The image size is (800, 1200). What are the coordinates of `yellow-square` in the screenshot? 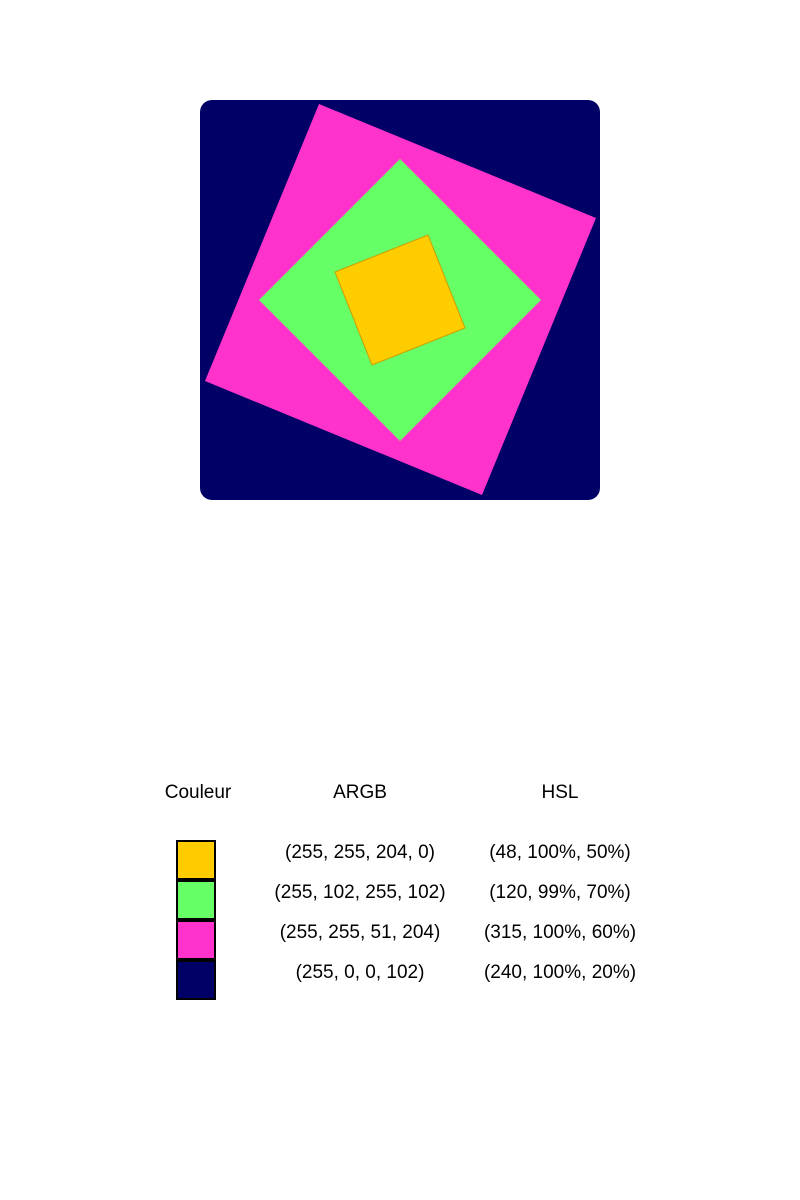 It's located at (400, 300).